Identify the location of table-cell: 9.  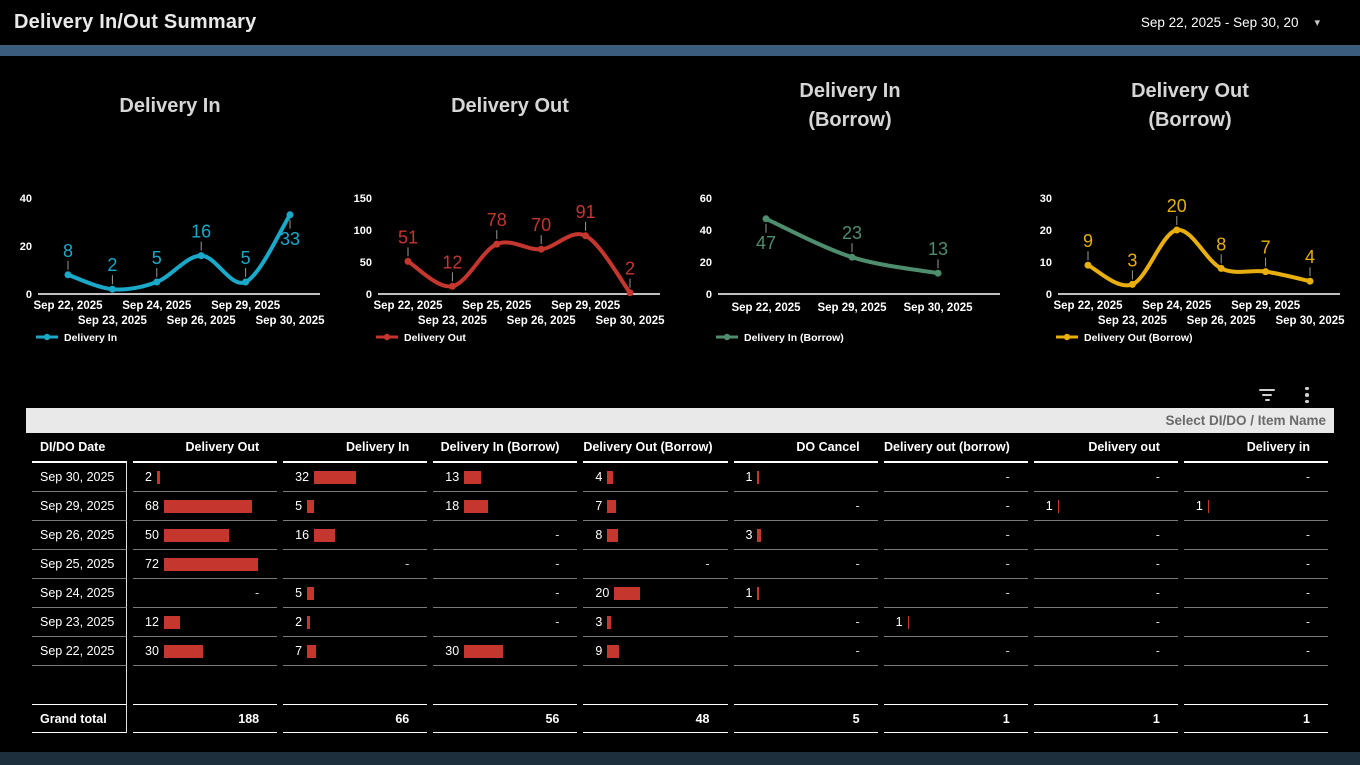
(655, 651).